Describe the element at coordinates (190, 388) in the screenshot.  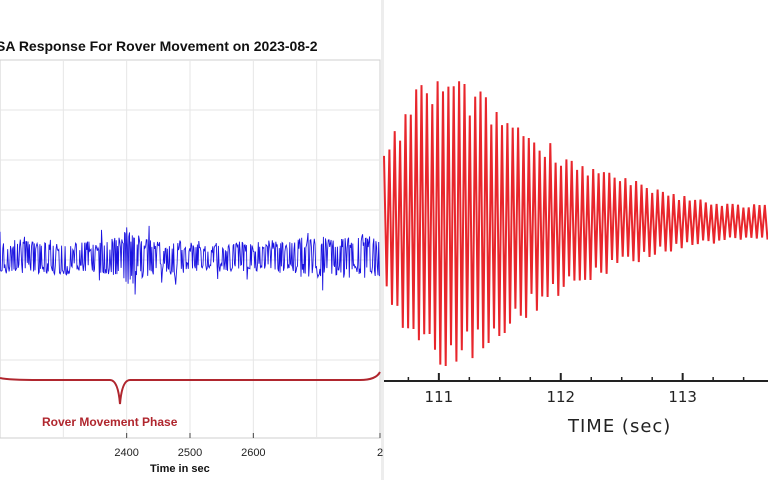
I see `phase-brace` at that location.